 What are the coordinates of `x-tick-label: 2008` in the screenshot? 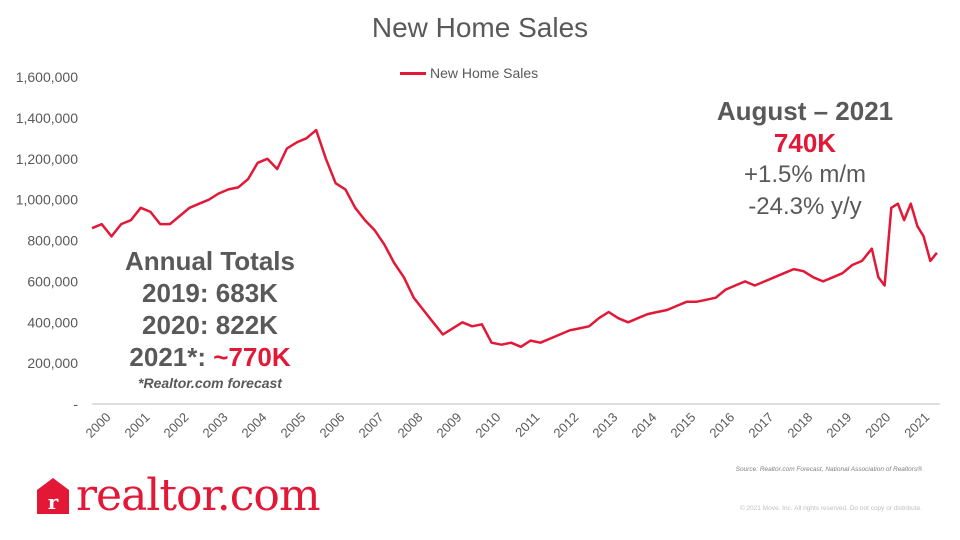 It's located at (409, 425).